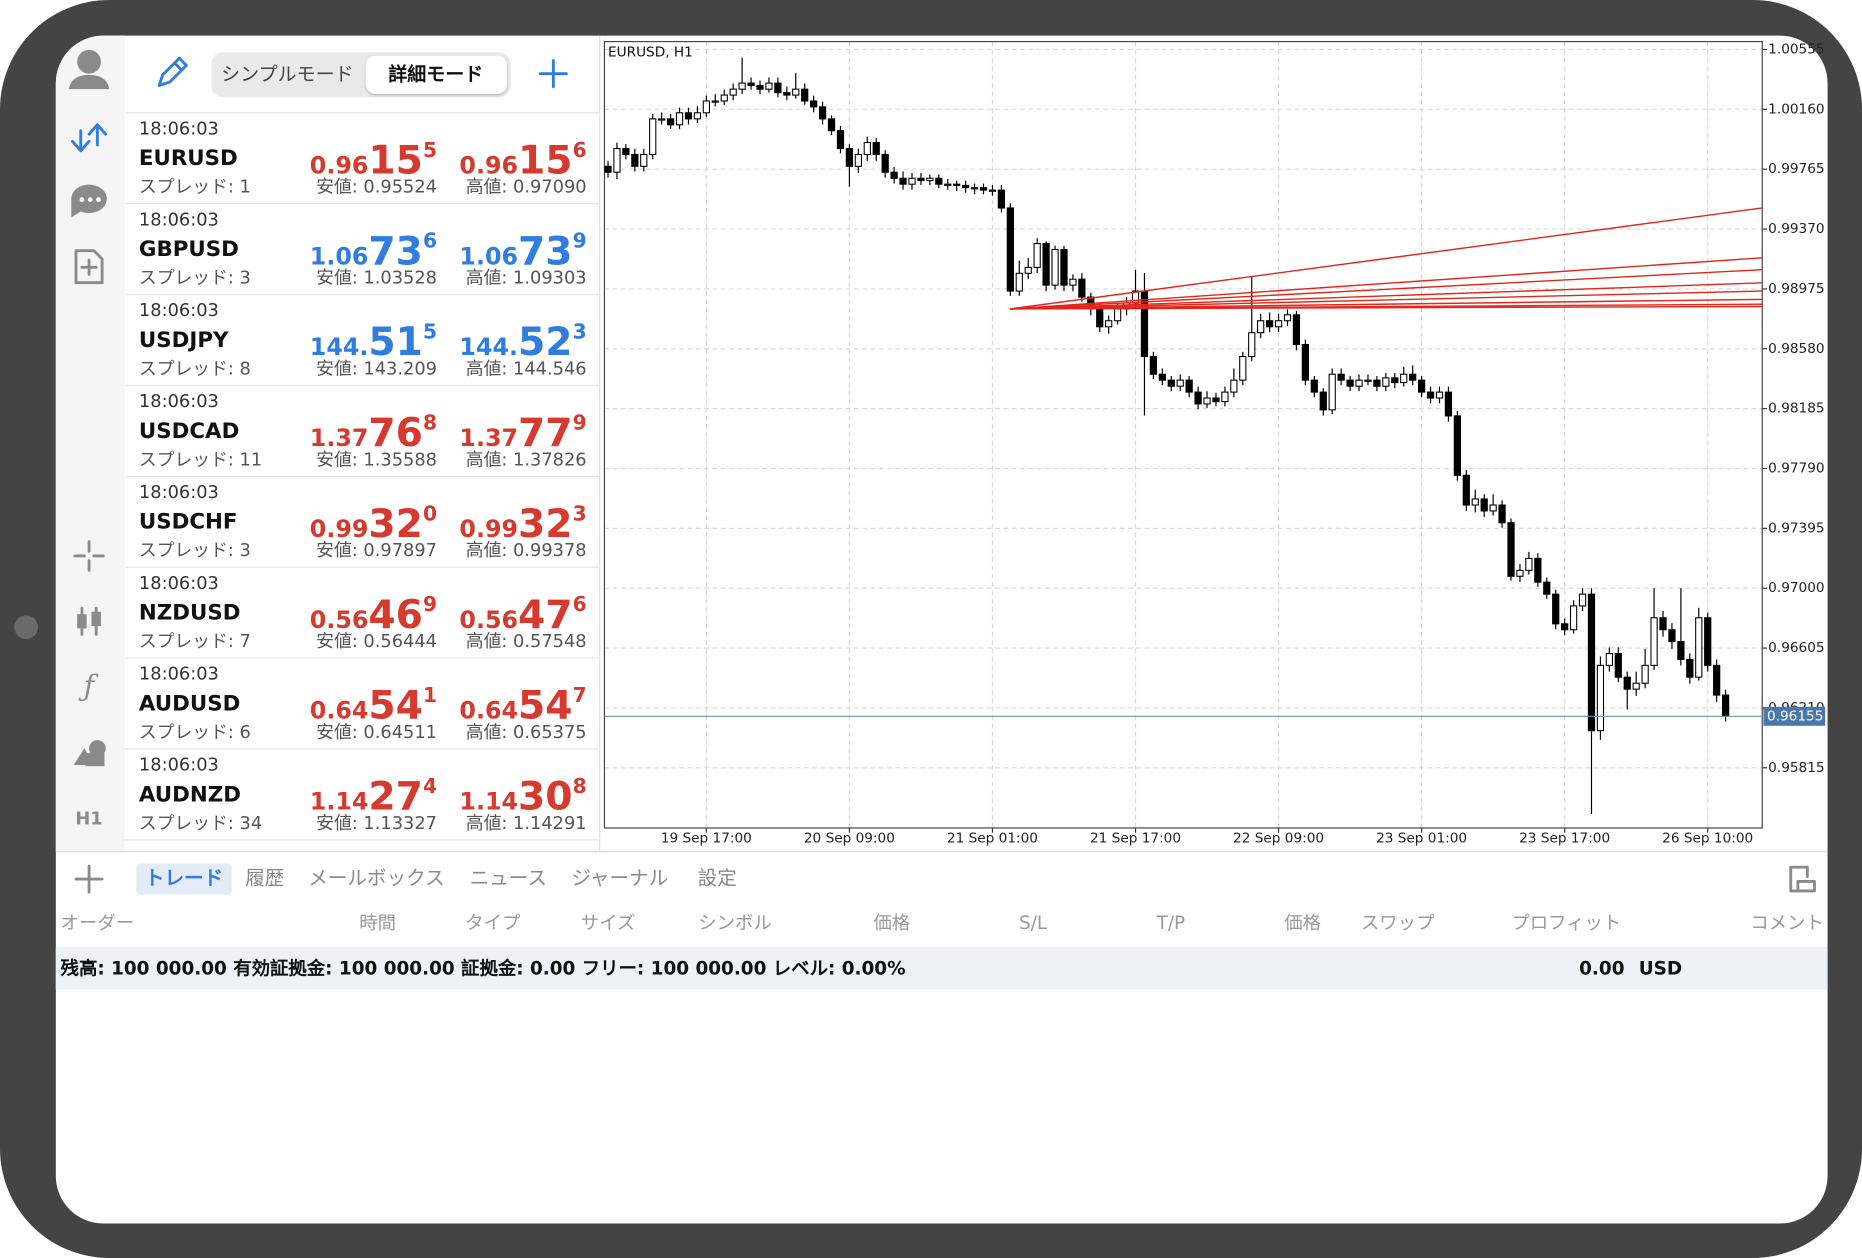  Describe the element at coordinates (717, 878) in the screenshot. I see `tab: 設定` at that location.